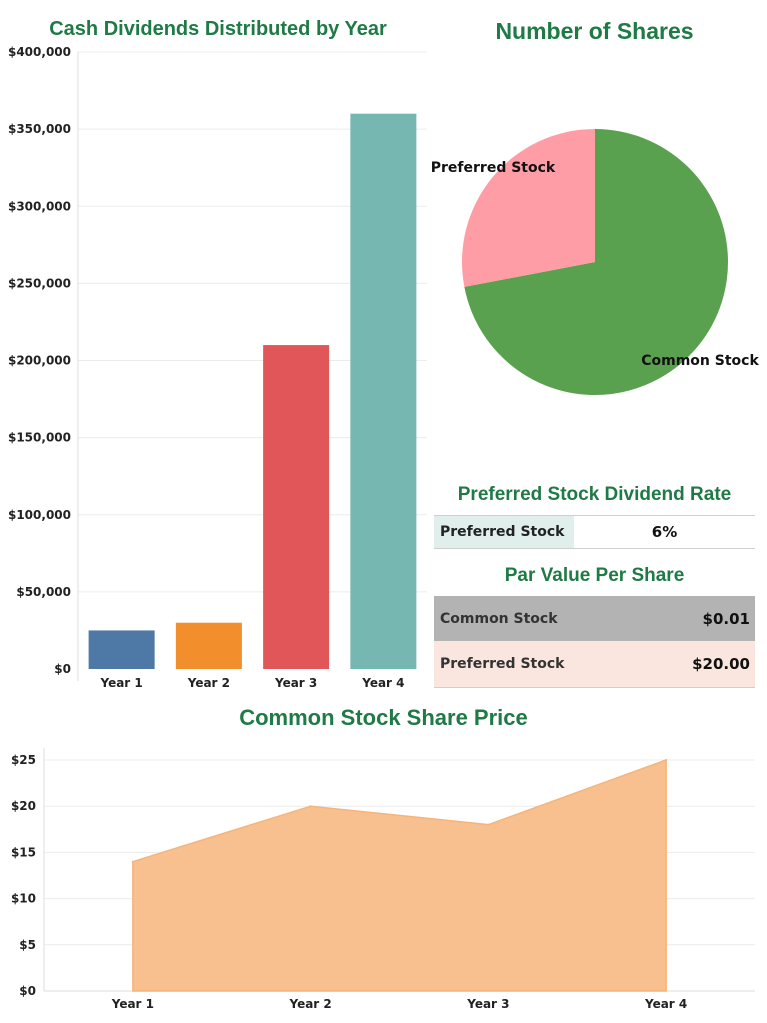 The width and height of the screenshot is (767, 1023). Describe the element at coordinates (39, 283) in the screenshot. I see `bar-y-tick-label: $250,000` at that location.